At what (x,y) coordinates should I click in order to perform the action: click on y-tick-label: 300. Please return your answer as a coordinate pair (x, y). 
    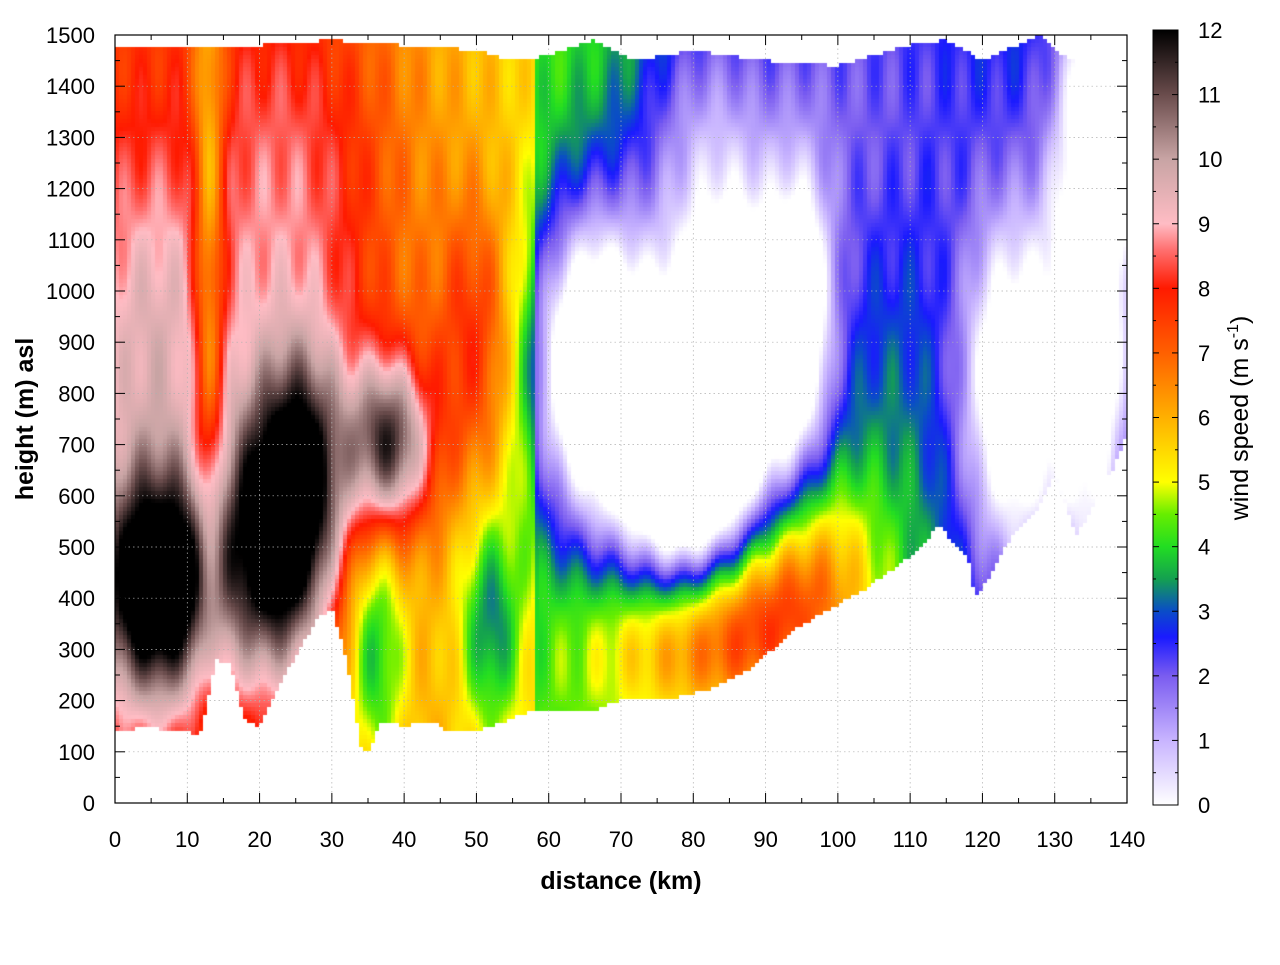
    Looking at the image, I should click on (76, 649).